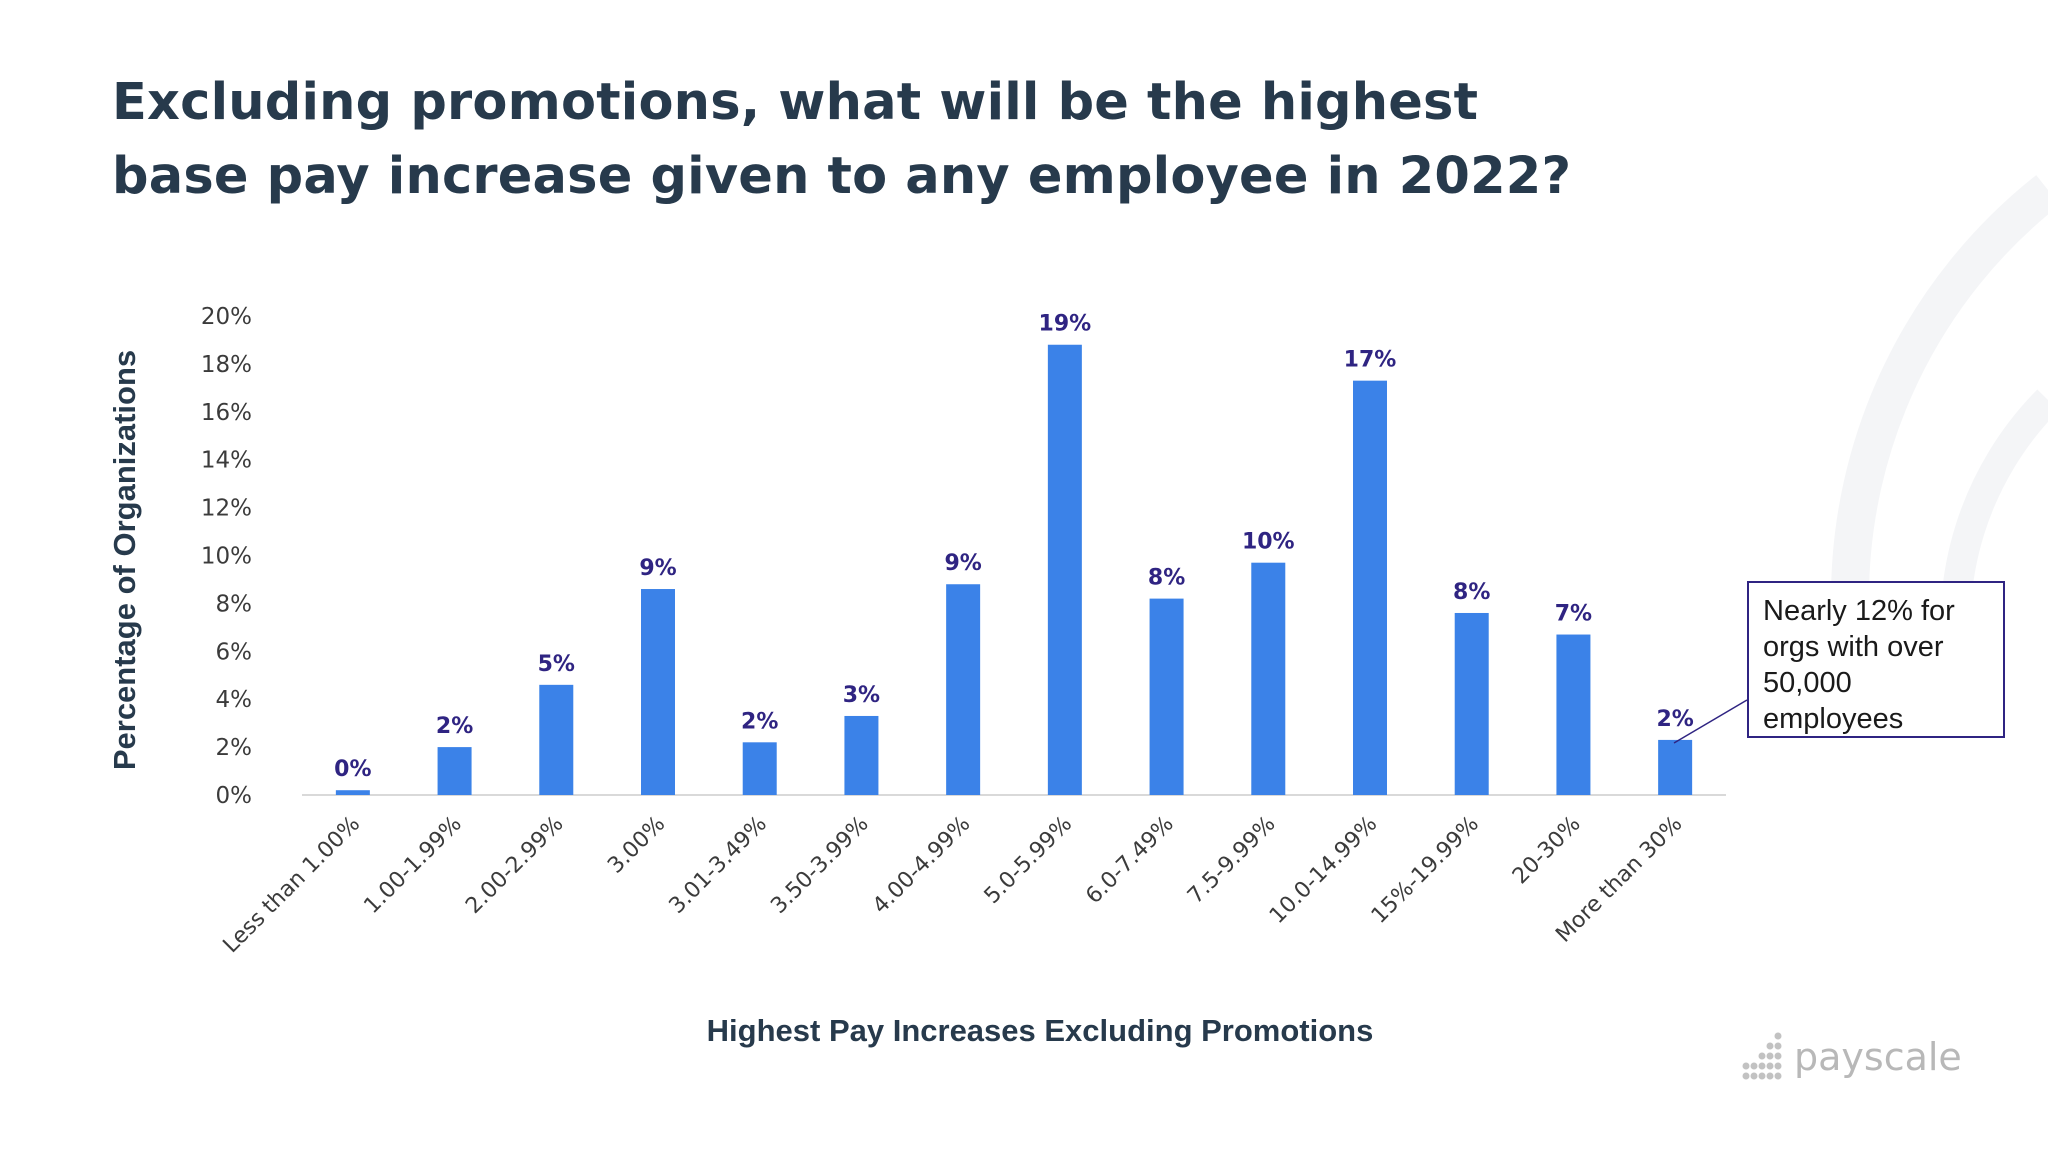 The width and height of the screenshot is (2048, 1152). I want to click on logo-text: payscale, so click(1878, 1057).